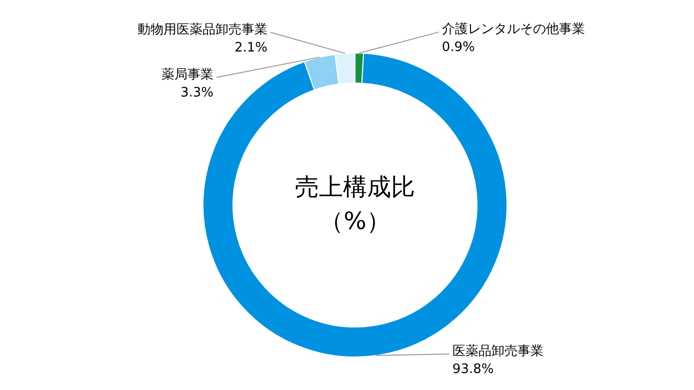 The image size is (694, 390). I want to click on slice-label: 医薬品卸売事業, so click(498, 351).